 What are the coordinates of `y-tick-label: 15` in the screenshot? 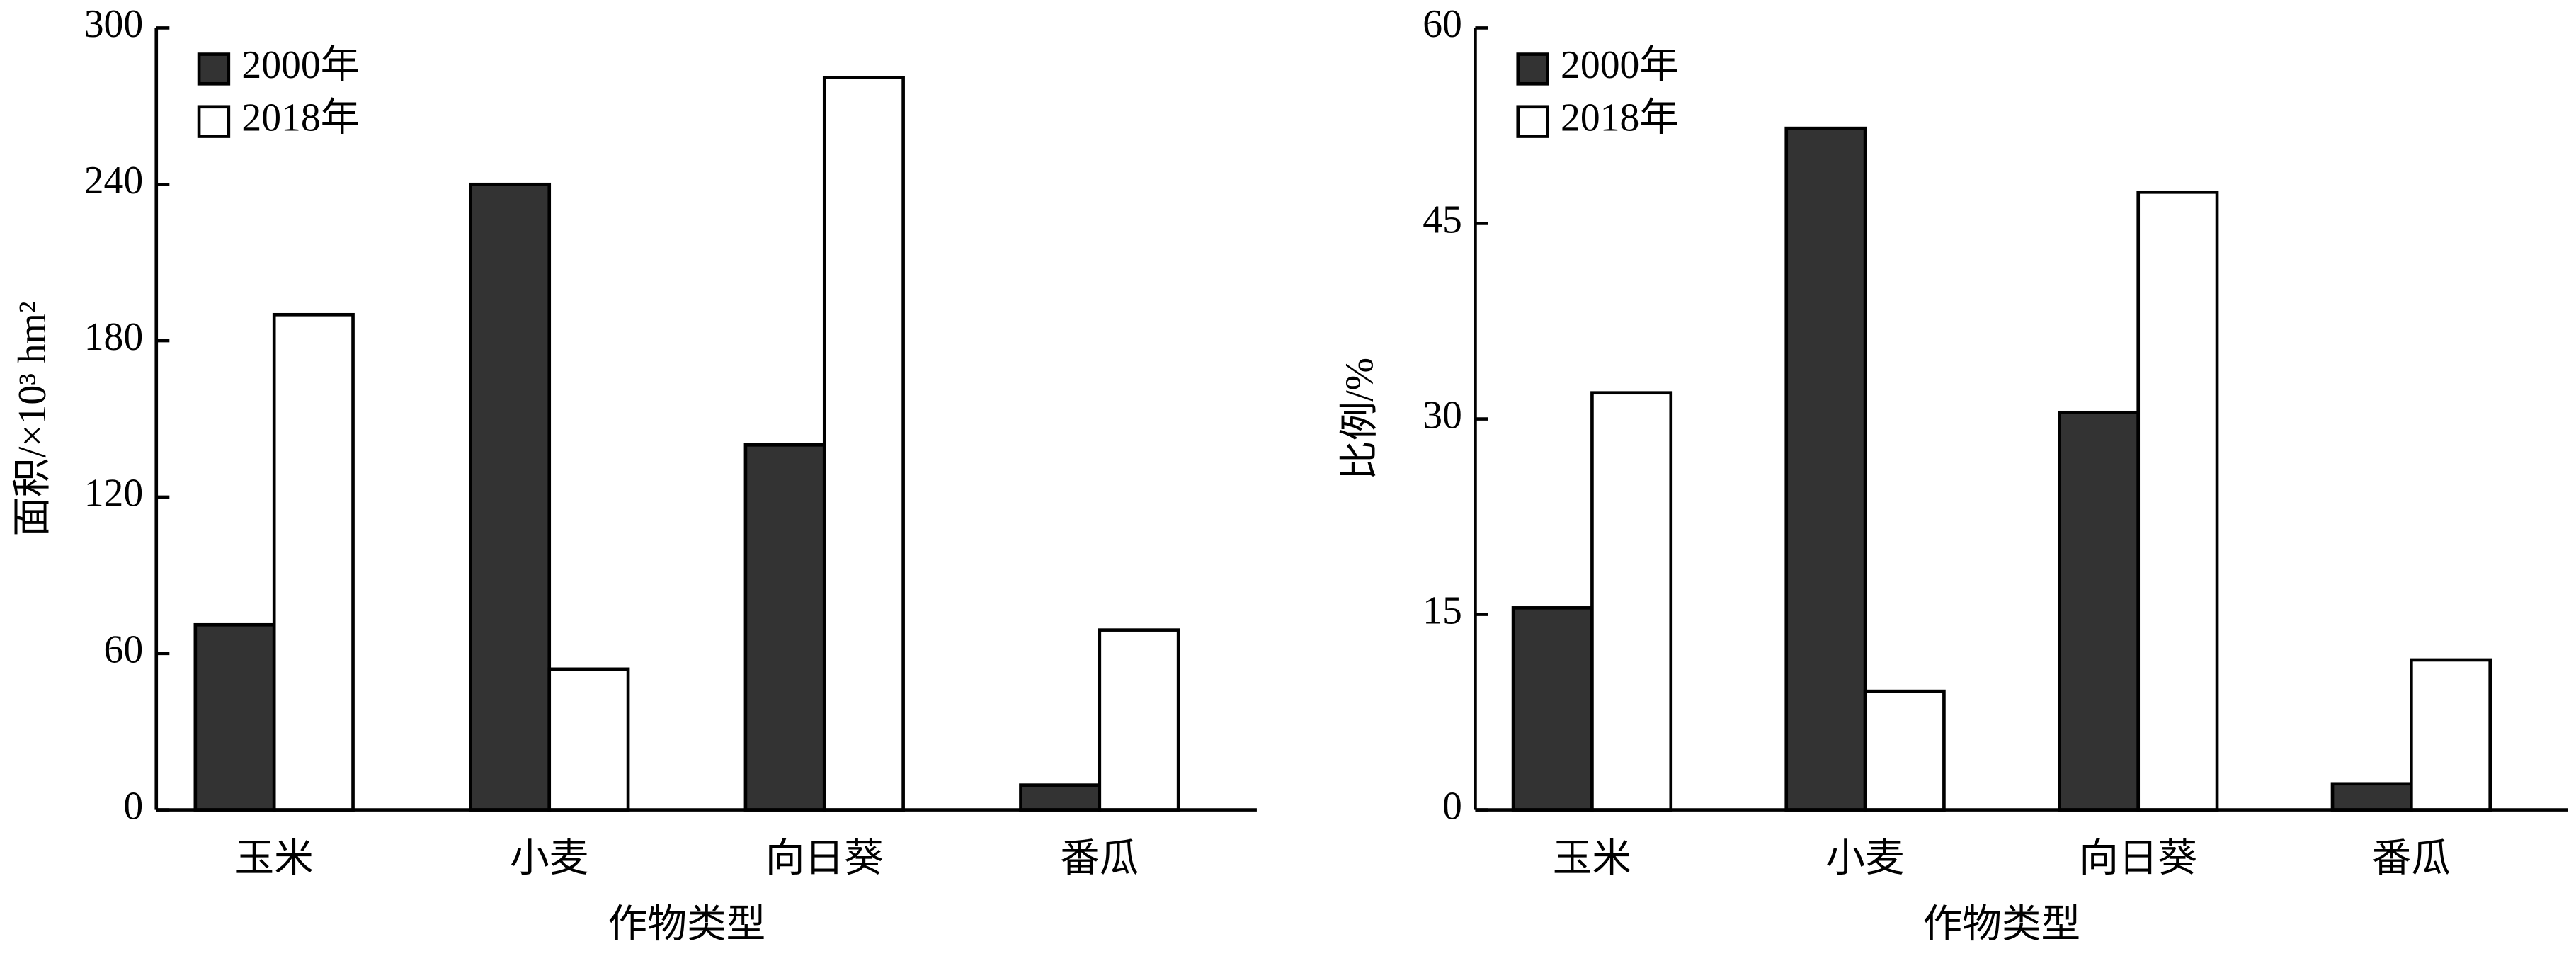 It's located at (1442, 610).